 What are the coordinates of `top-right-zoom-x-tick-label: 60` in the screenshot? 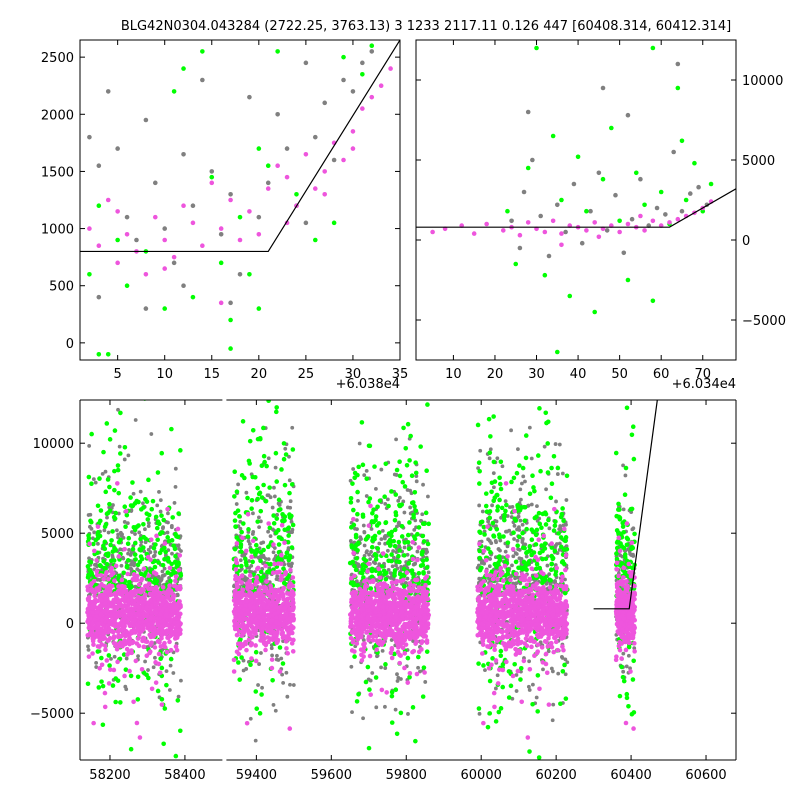 It's located at (661, 374).